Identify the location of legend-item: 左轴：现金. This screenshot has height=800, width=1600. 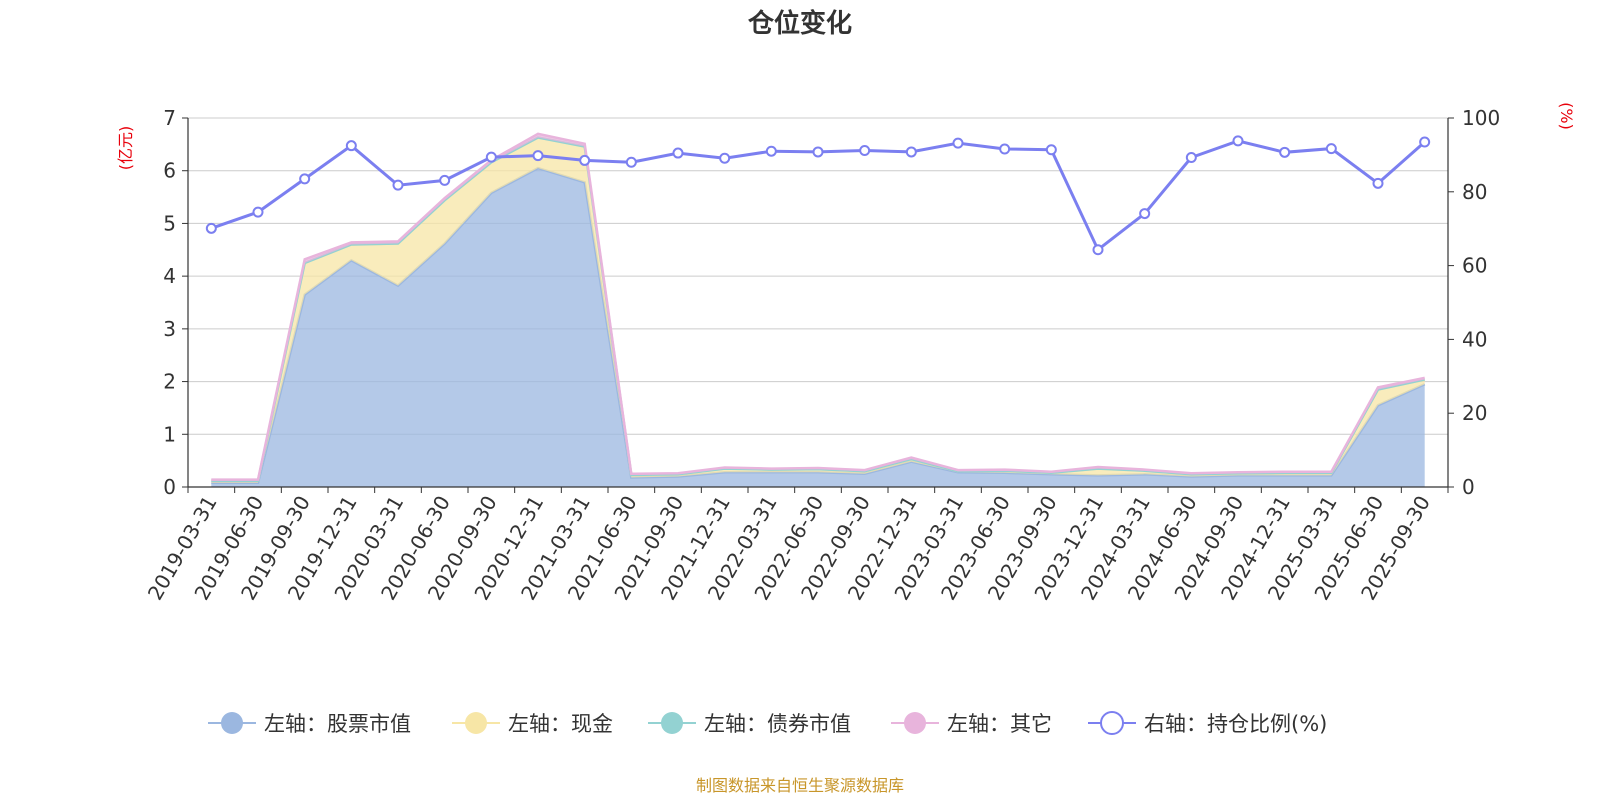
(532, 724).